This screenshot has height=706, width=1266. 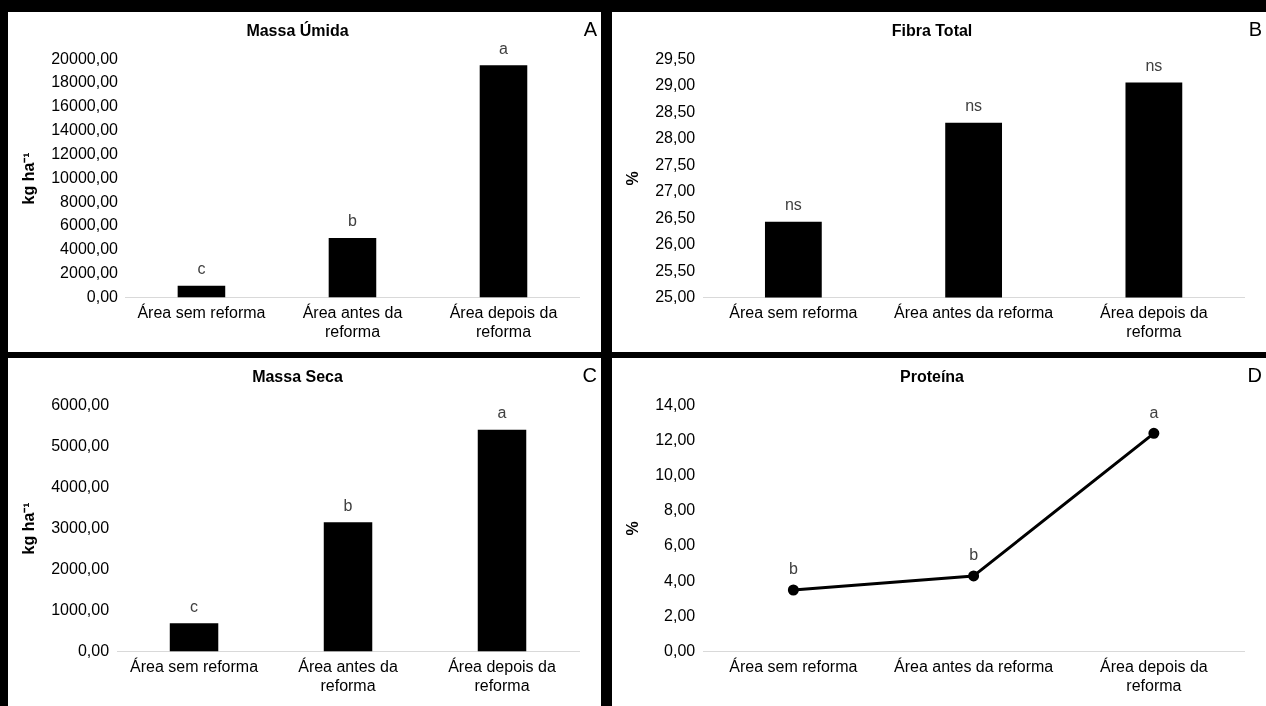 What do you see at coordinates (80, 609) in the screenshot?
I see `y-tick-label: 1000,00` at bounding box center [80, 609].